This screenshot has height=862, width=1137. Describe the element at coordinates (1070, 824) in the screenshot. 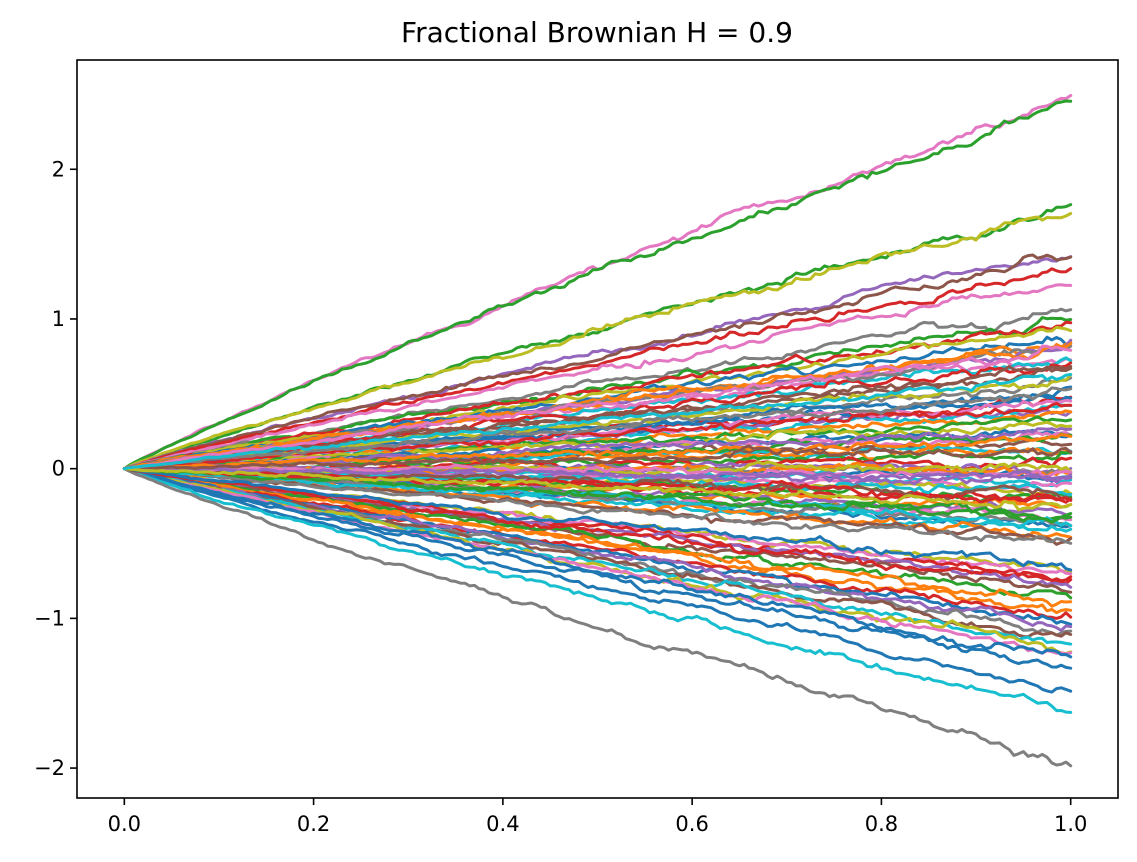

I see `x-tick-label: 1.0` at that location.